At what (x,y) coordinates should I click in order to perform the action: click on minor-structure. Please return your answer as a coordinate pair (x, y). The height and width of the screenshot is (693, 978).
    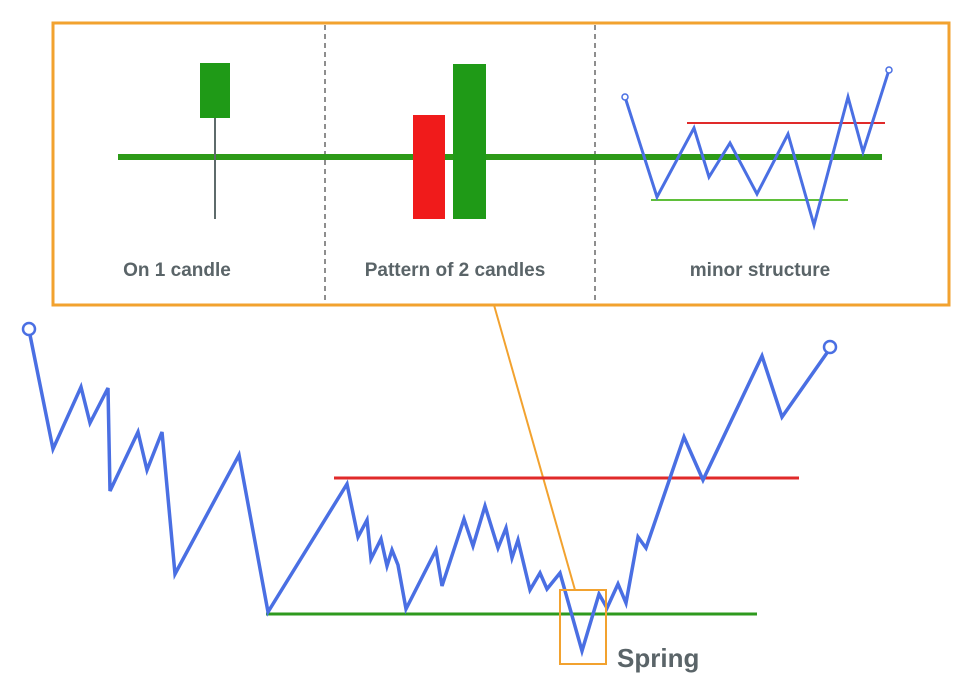
    Looking at the image, I should click on (757, 148).